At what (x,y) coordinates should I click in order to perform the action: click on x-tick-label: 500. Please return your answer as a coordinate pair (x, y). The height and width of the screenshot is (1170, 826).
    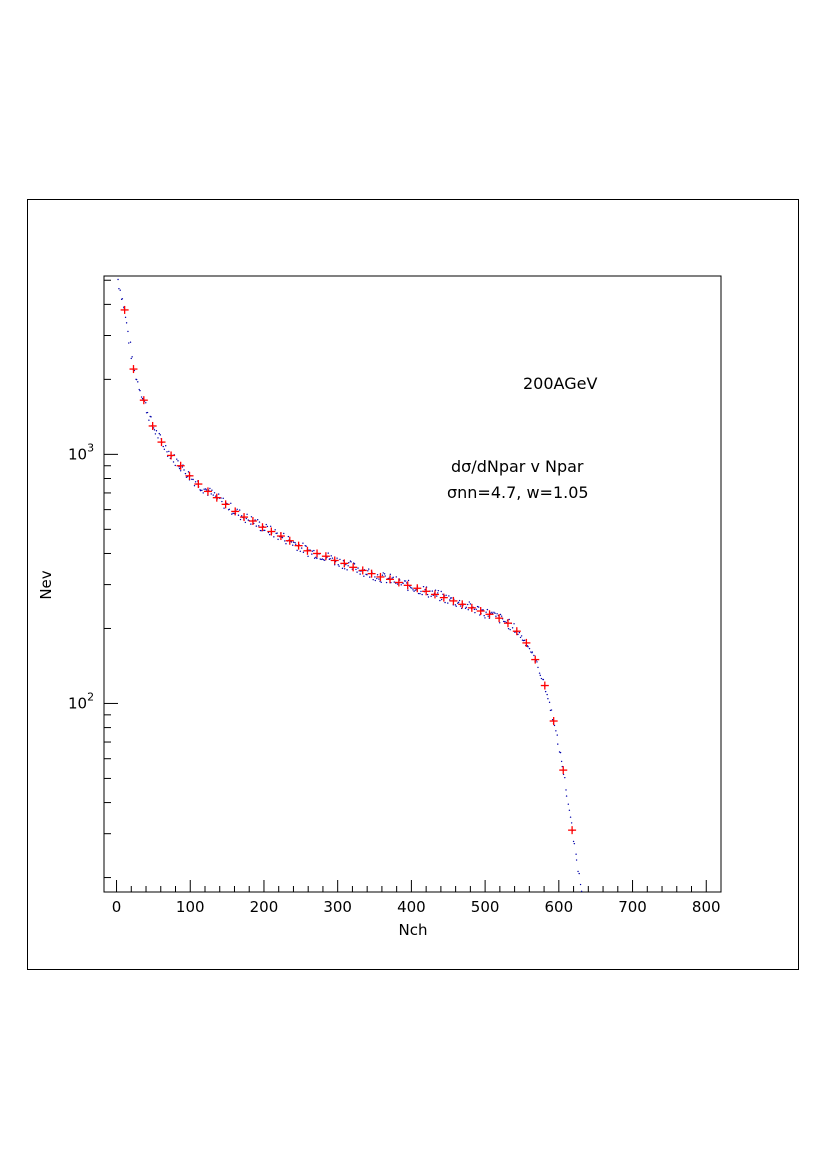
    Looking at the image, I should click on (485, 907).